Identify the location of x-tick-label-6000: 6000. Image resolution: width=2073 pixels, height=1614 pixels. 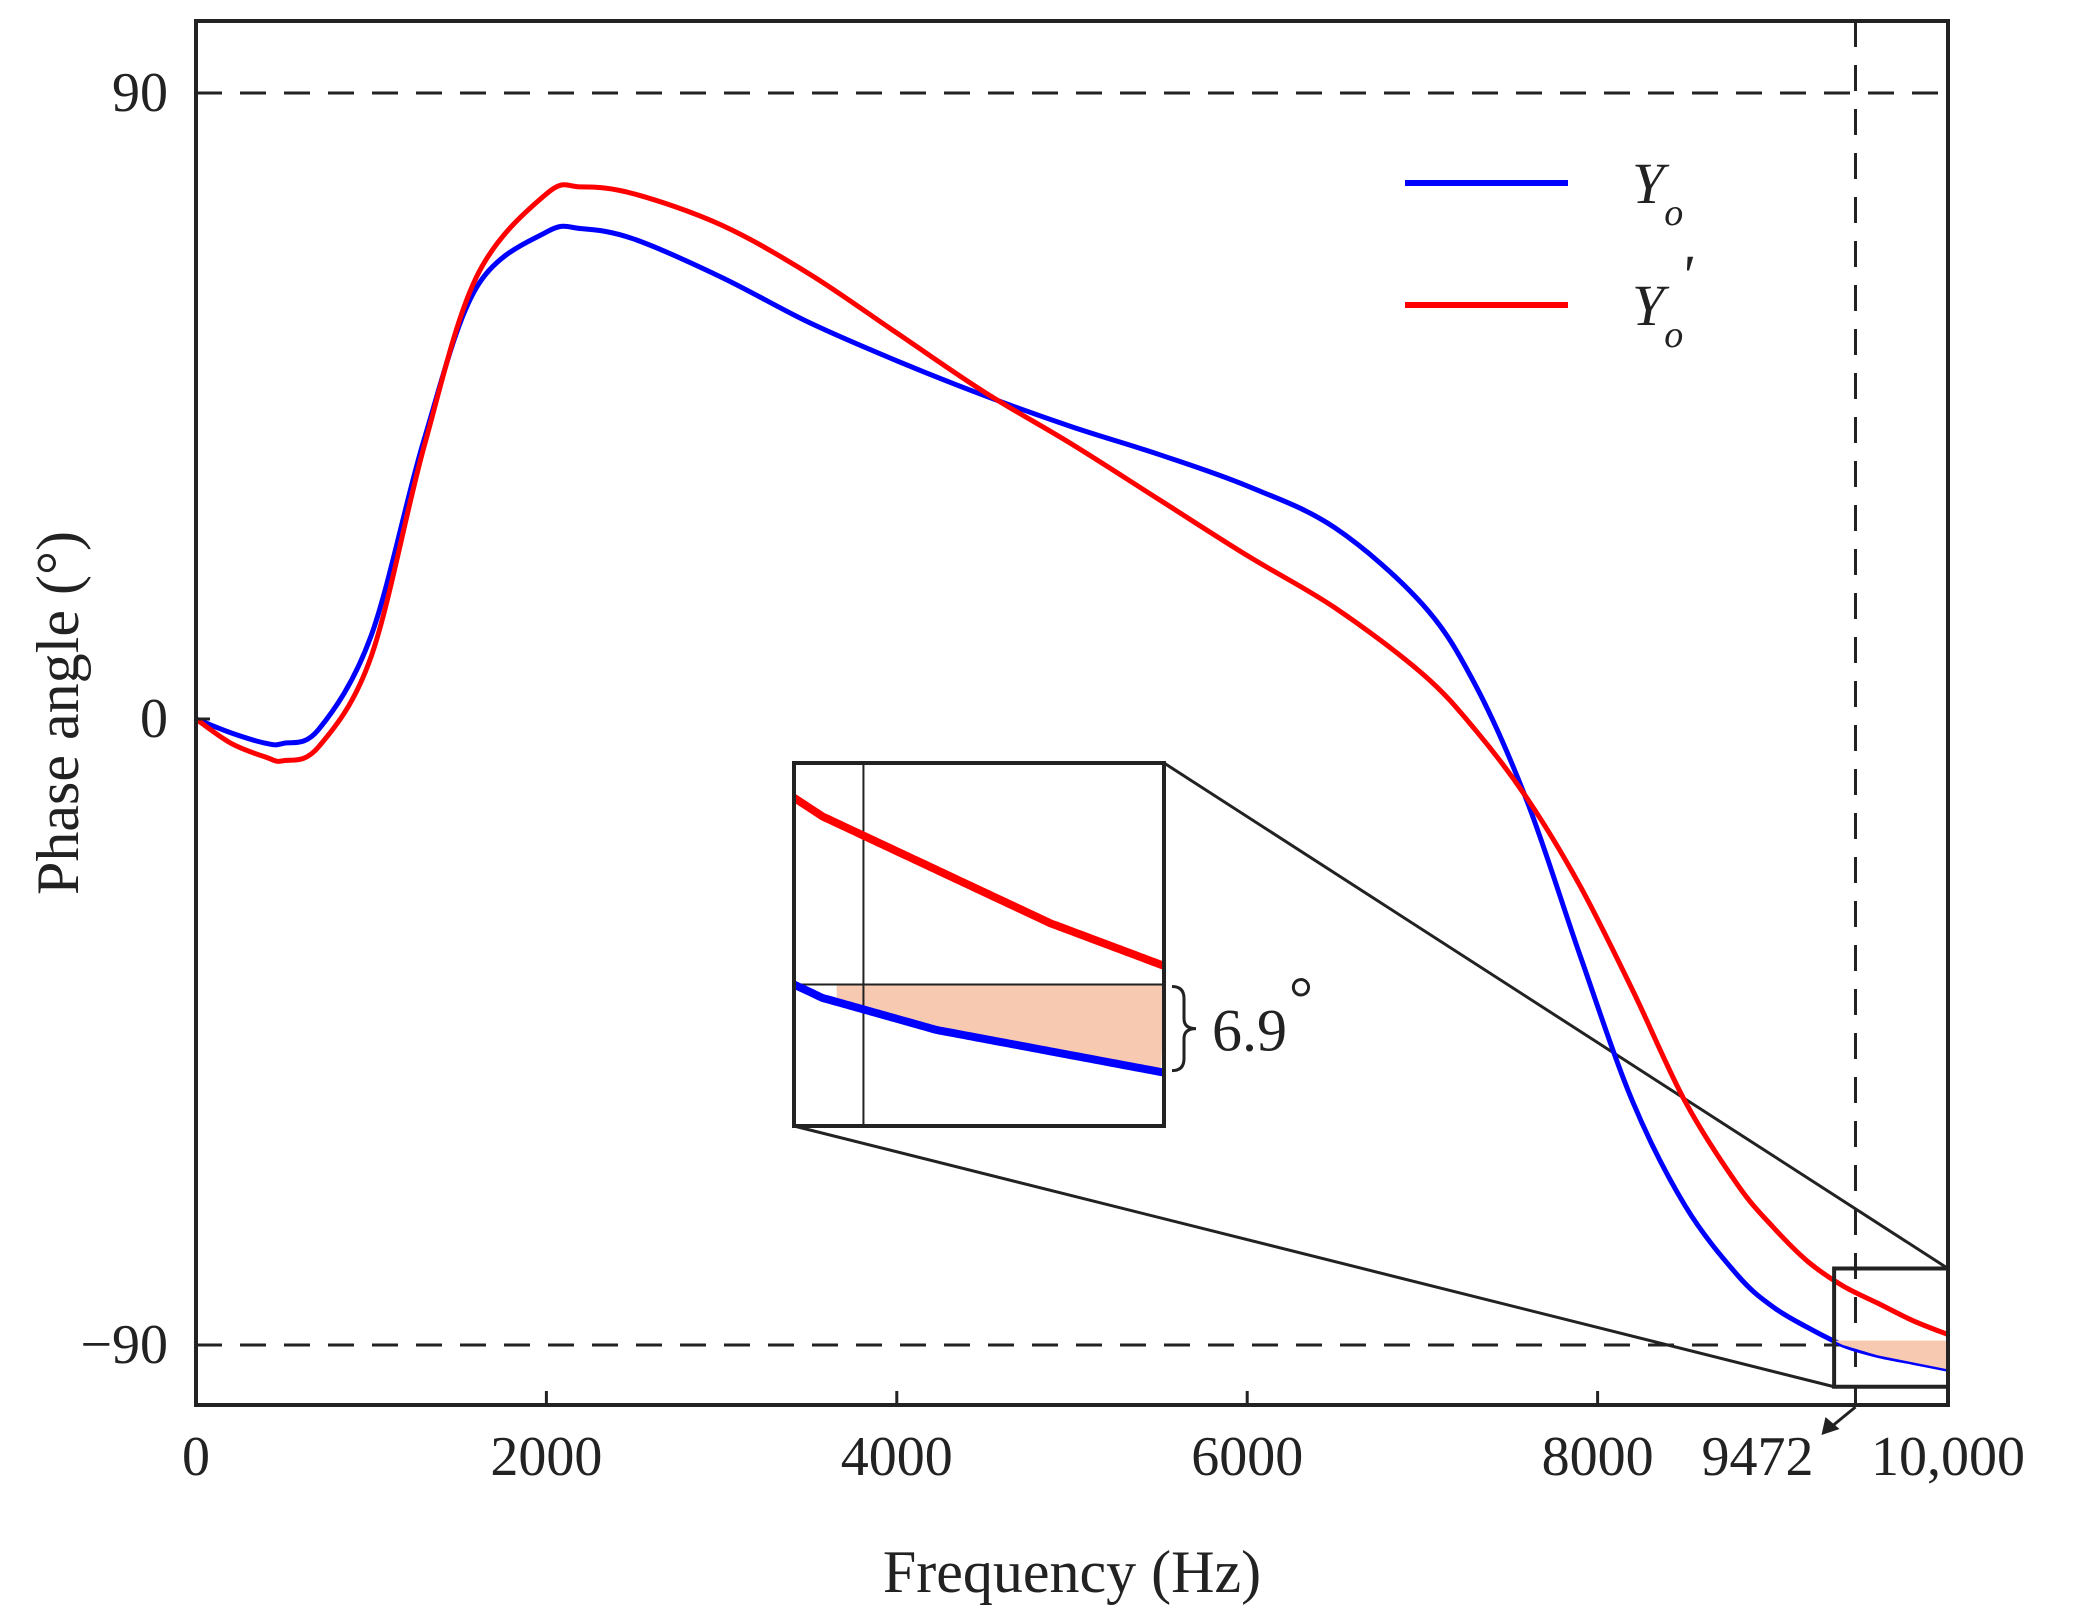
(1247, 1457).